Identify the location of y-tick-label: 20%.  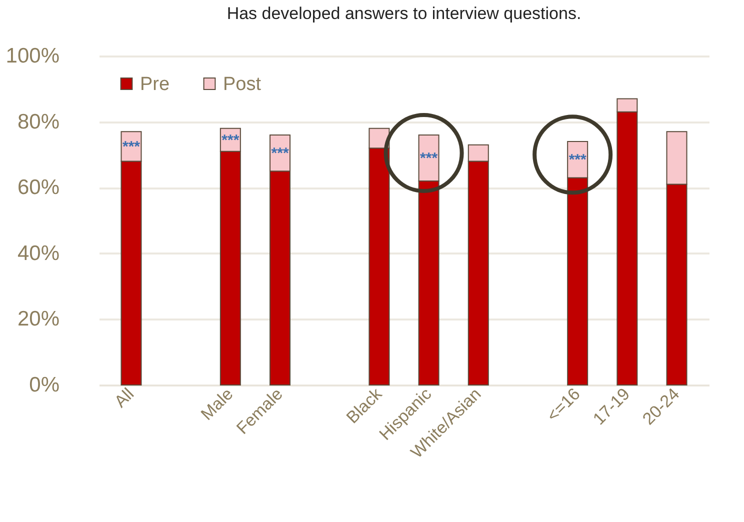
(38, 319).